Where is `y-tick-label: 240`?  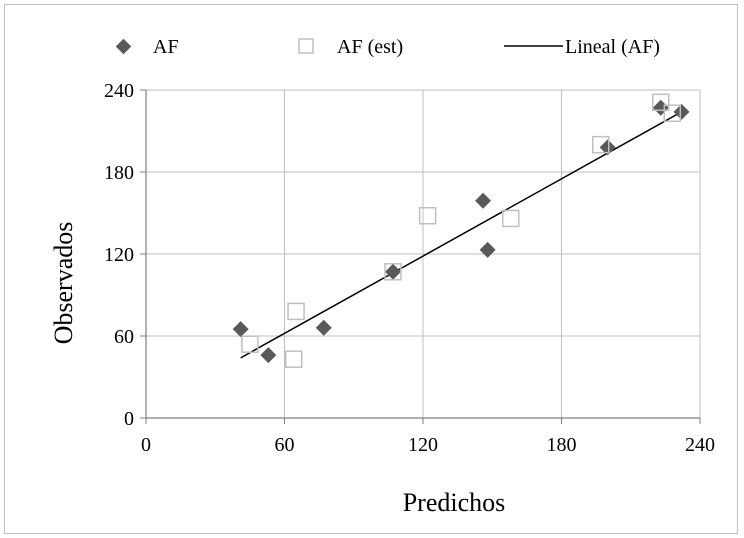
y-tick-label: 240 is located at coordinates (119, 91).